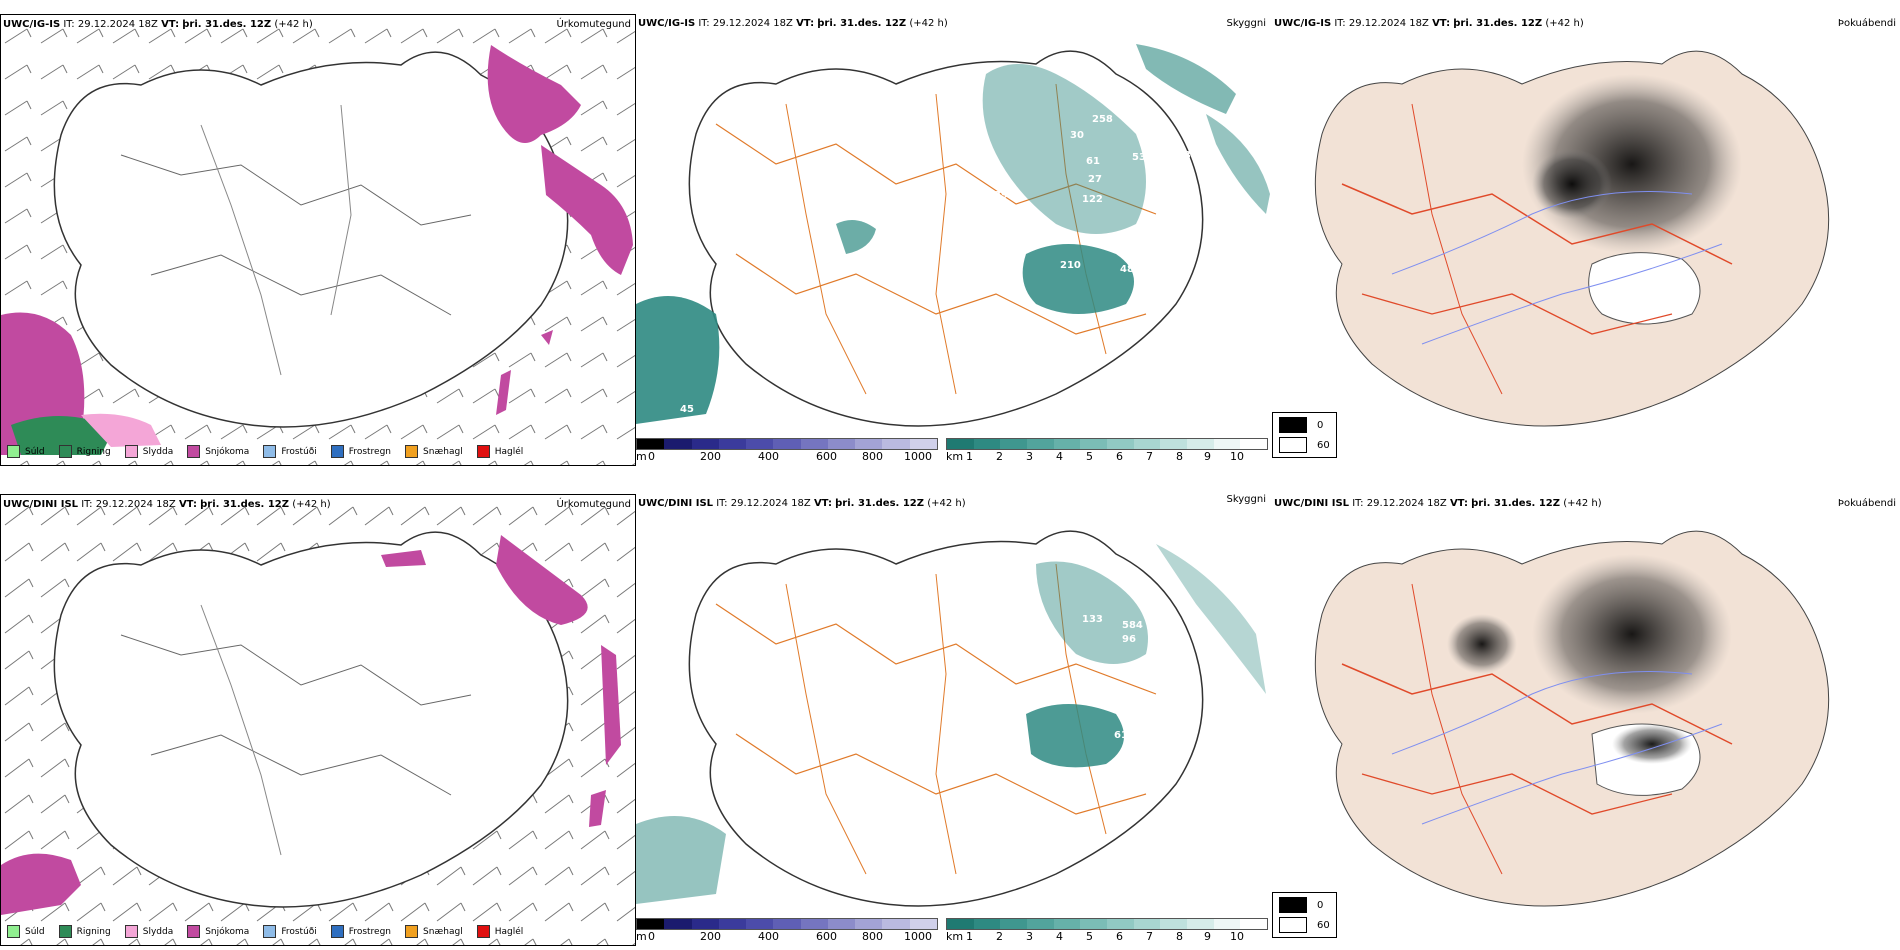 This screenshot has width=1900, height=950. Describe the element at coordinates (687, 409) in the screenshot. I see `vis-label: 45` at that location.